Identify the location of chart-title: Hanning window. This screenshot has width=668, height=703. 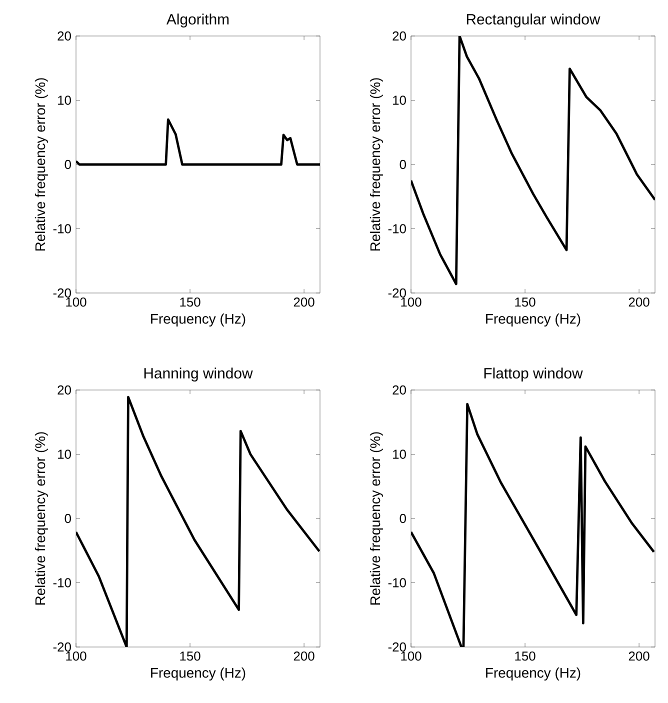
(198, 375).